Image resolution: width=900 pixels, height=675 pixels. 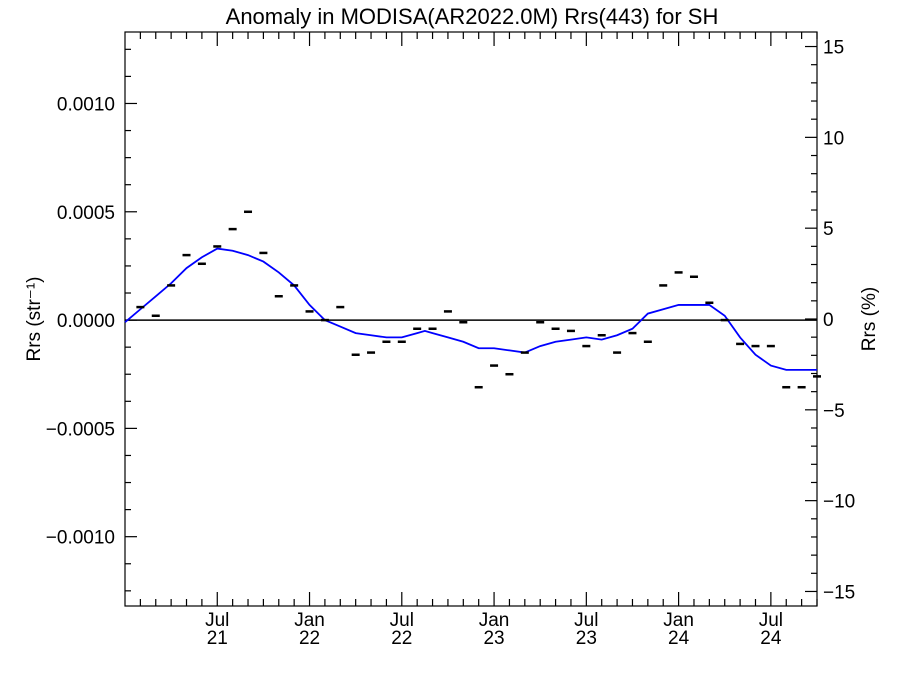 I want to click on left-tick-label: 0.0000, so click(x=86, y=321).